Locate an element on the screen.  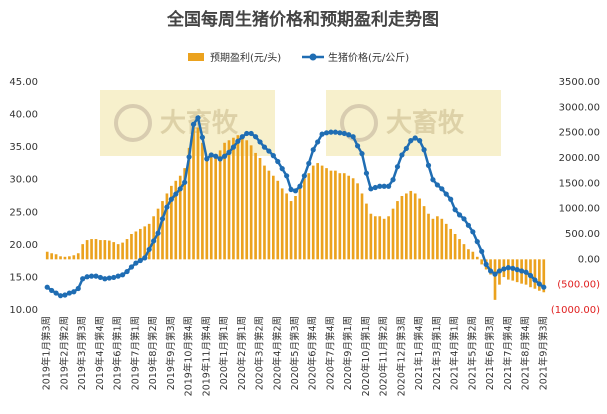
x-tick-label: 2020年12月第3周 is located at coordinates (401, 356).